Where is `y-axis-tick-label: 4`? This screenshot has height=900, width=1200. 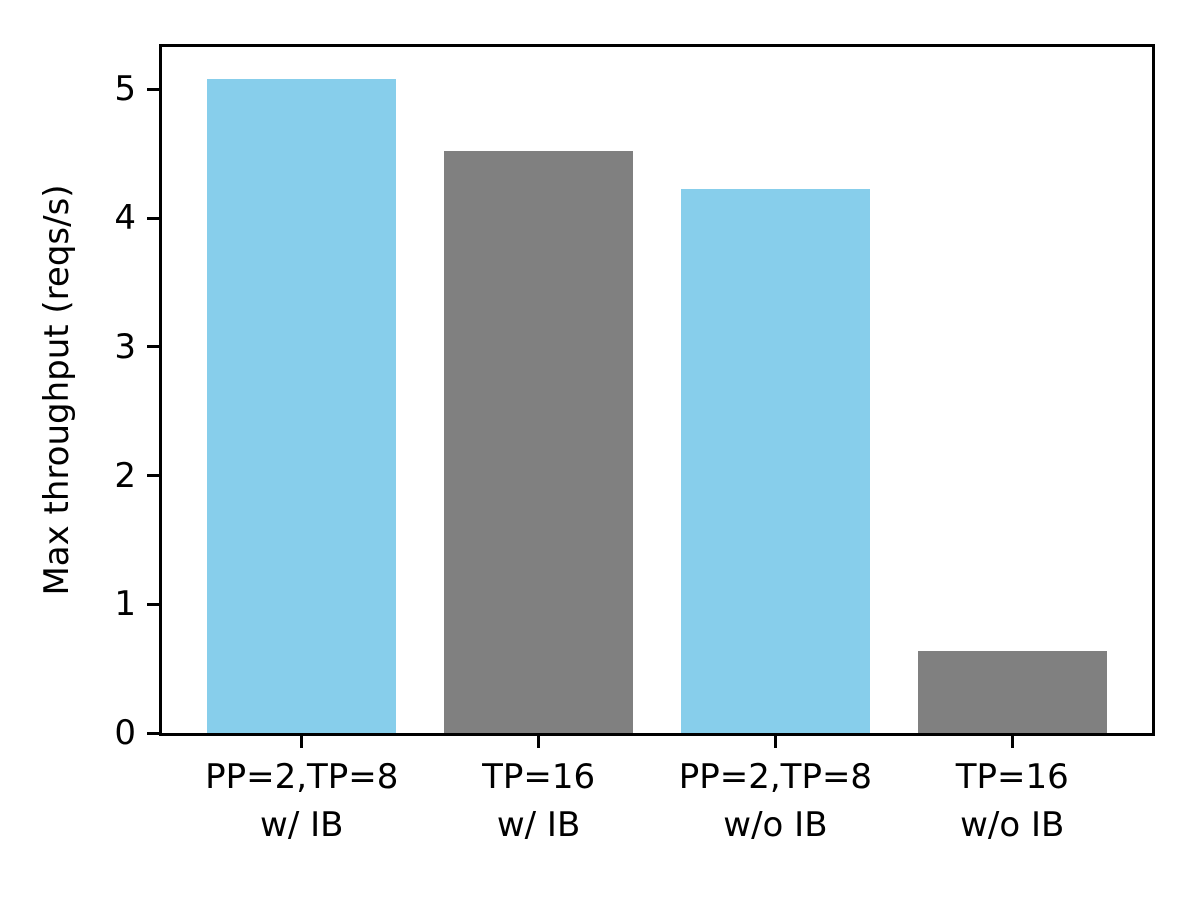 y-axis-tick-label: 4 is located at coordinates (125, 218).